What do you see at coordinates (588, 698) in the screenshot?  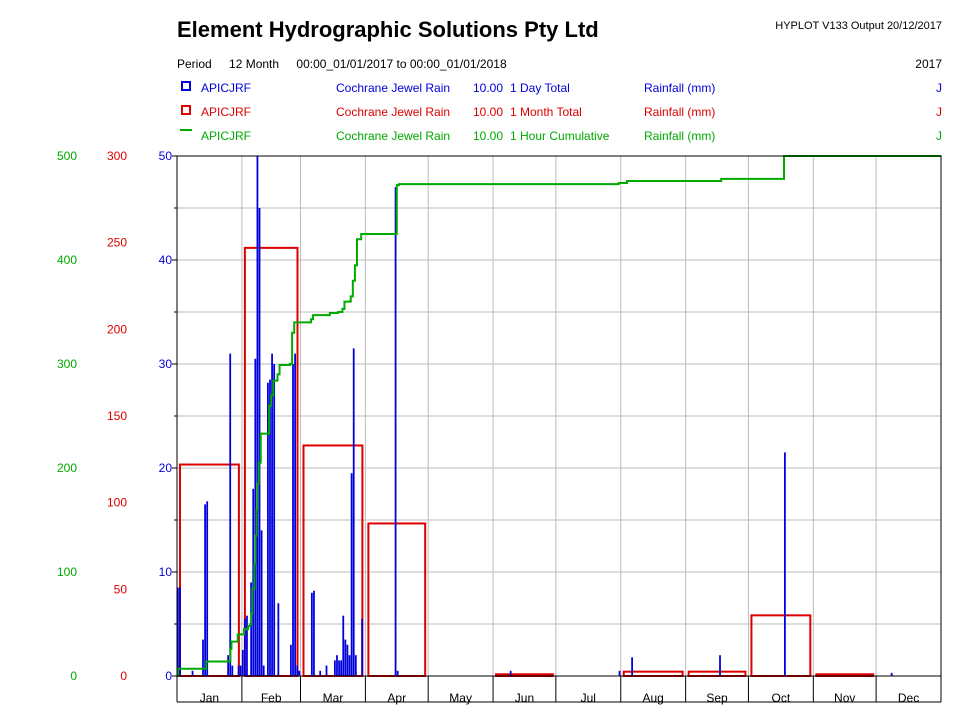 I see `month-tick-label: Jul` at bounding box center [588, 698].